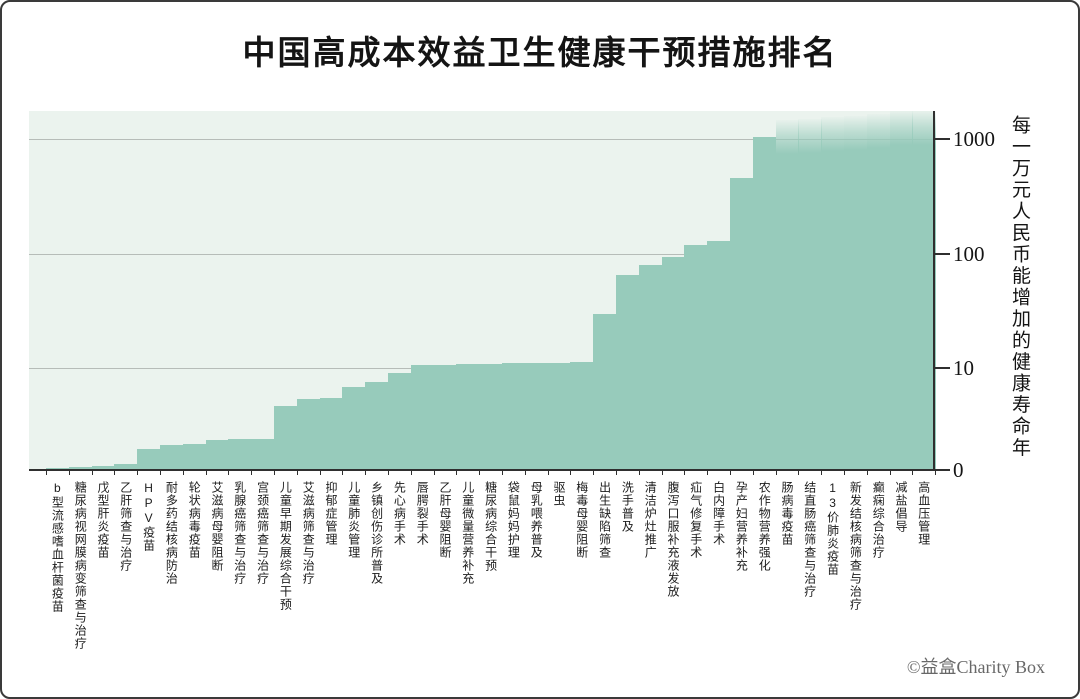 Image resolution: width=1080 pixels, height=699 pixels. What do you see at coordinates (490, 526) in the screenshot?
I see `x-axis-label: 糖尿病综合干预` at bounding box center [490, 526].